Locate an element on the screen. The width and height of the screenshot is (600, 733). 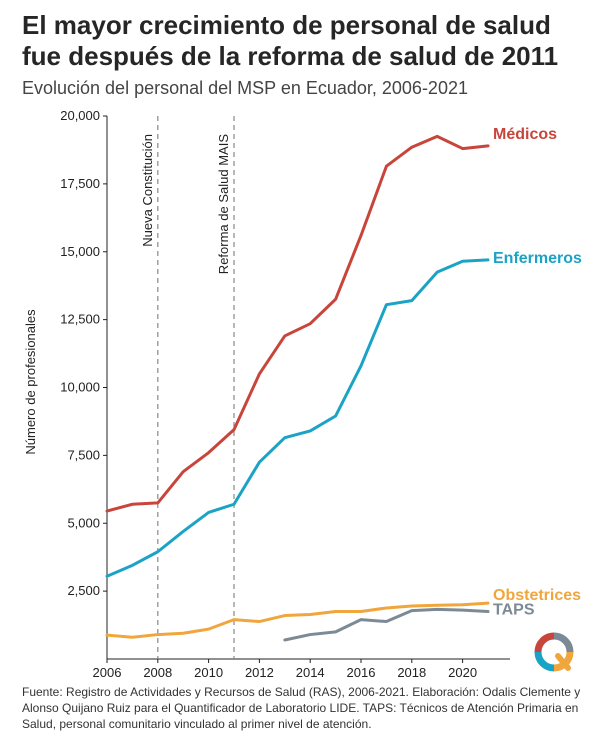
x-tick-label: 2020 is located at coordinates (462, 672).